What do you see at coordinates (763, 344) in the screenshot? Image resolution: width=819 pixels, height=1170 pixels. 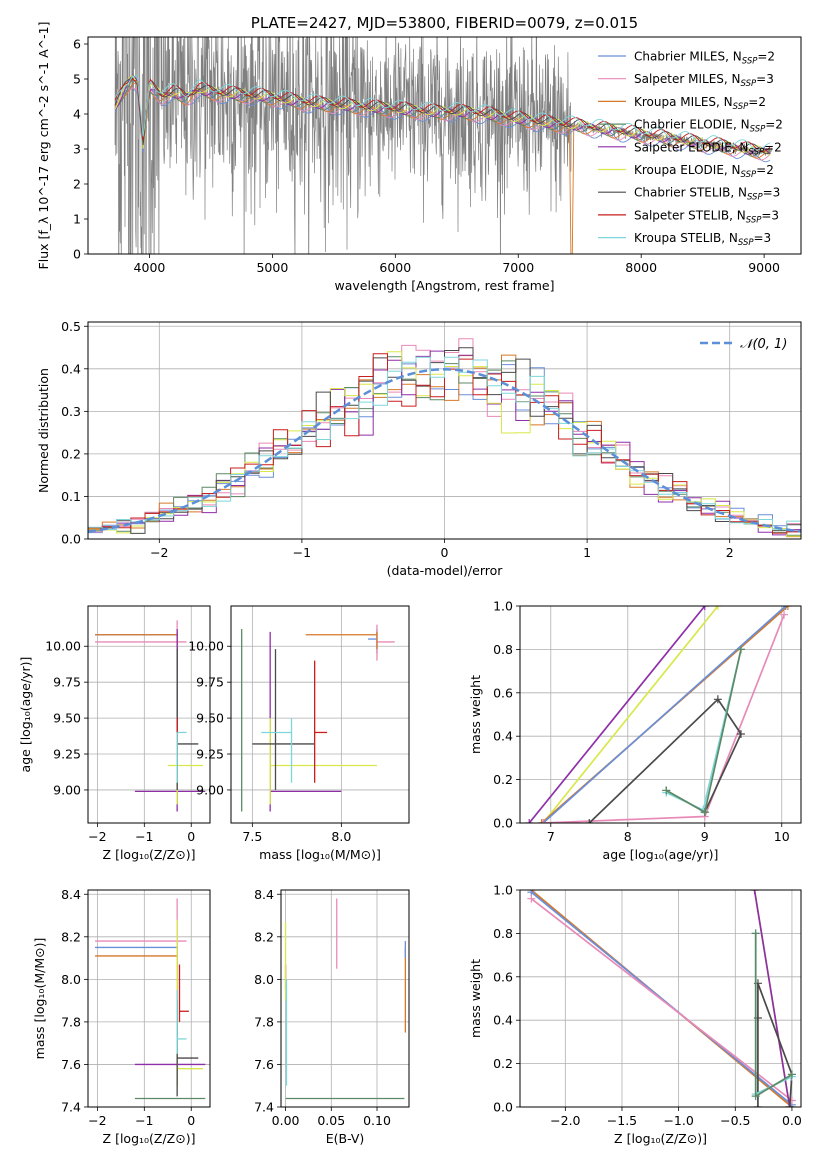 I see `legend-label-normal: 𝒩(0, 1)` at bounding box center [763, 344].